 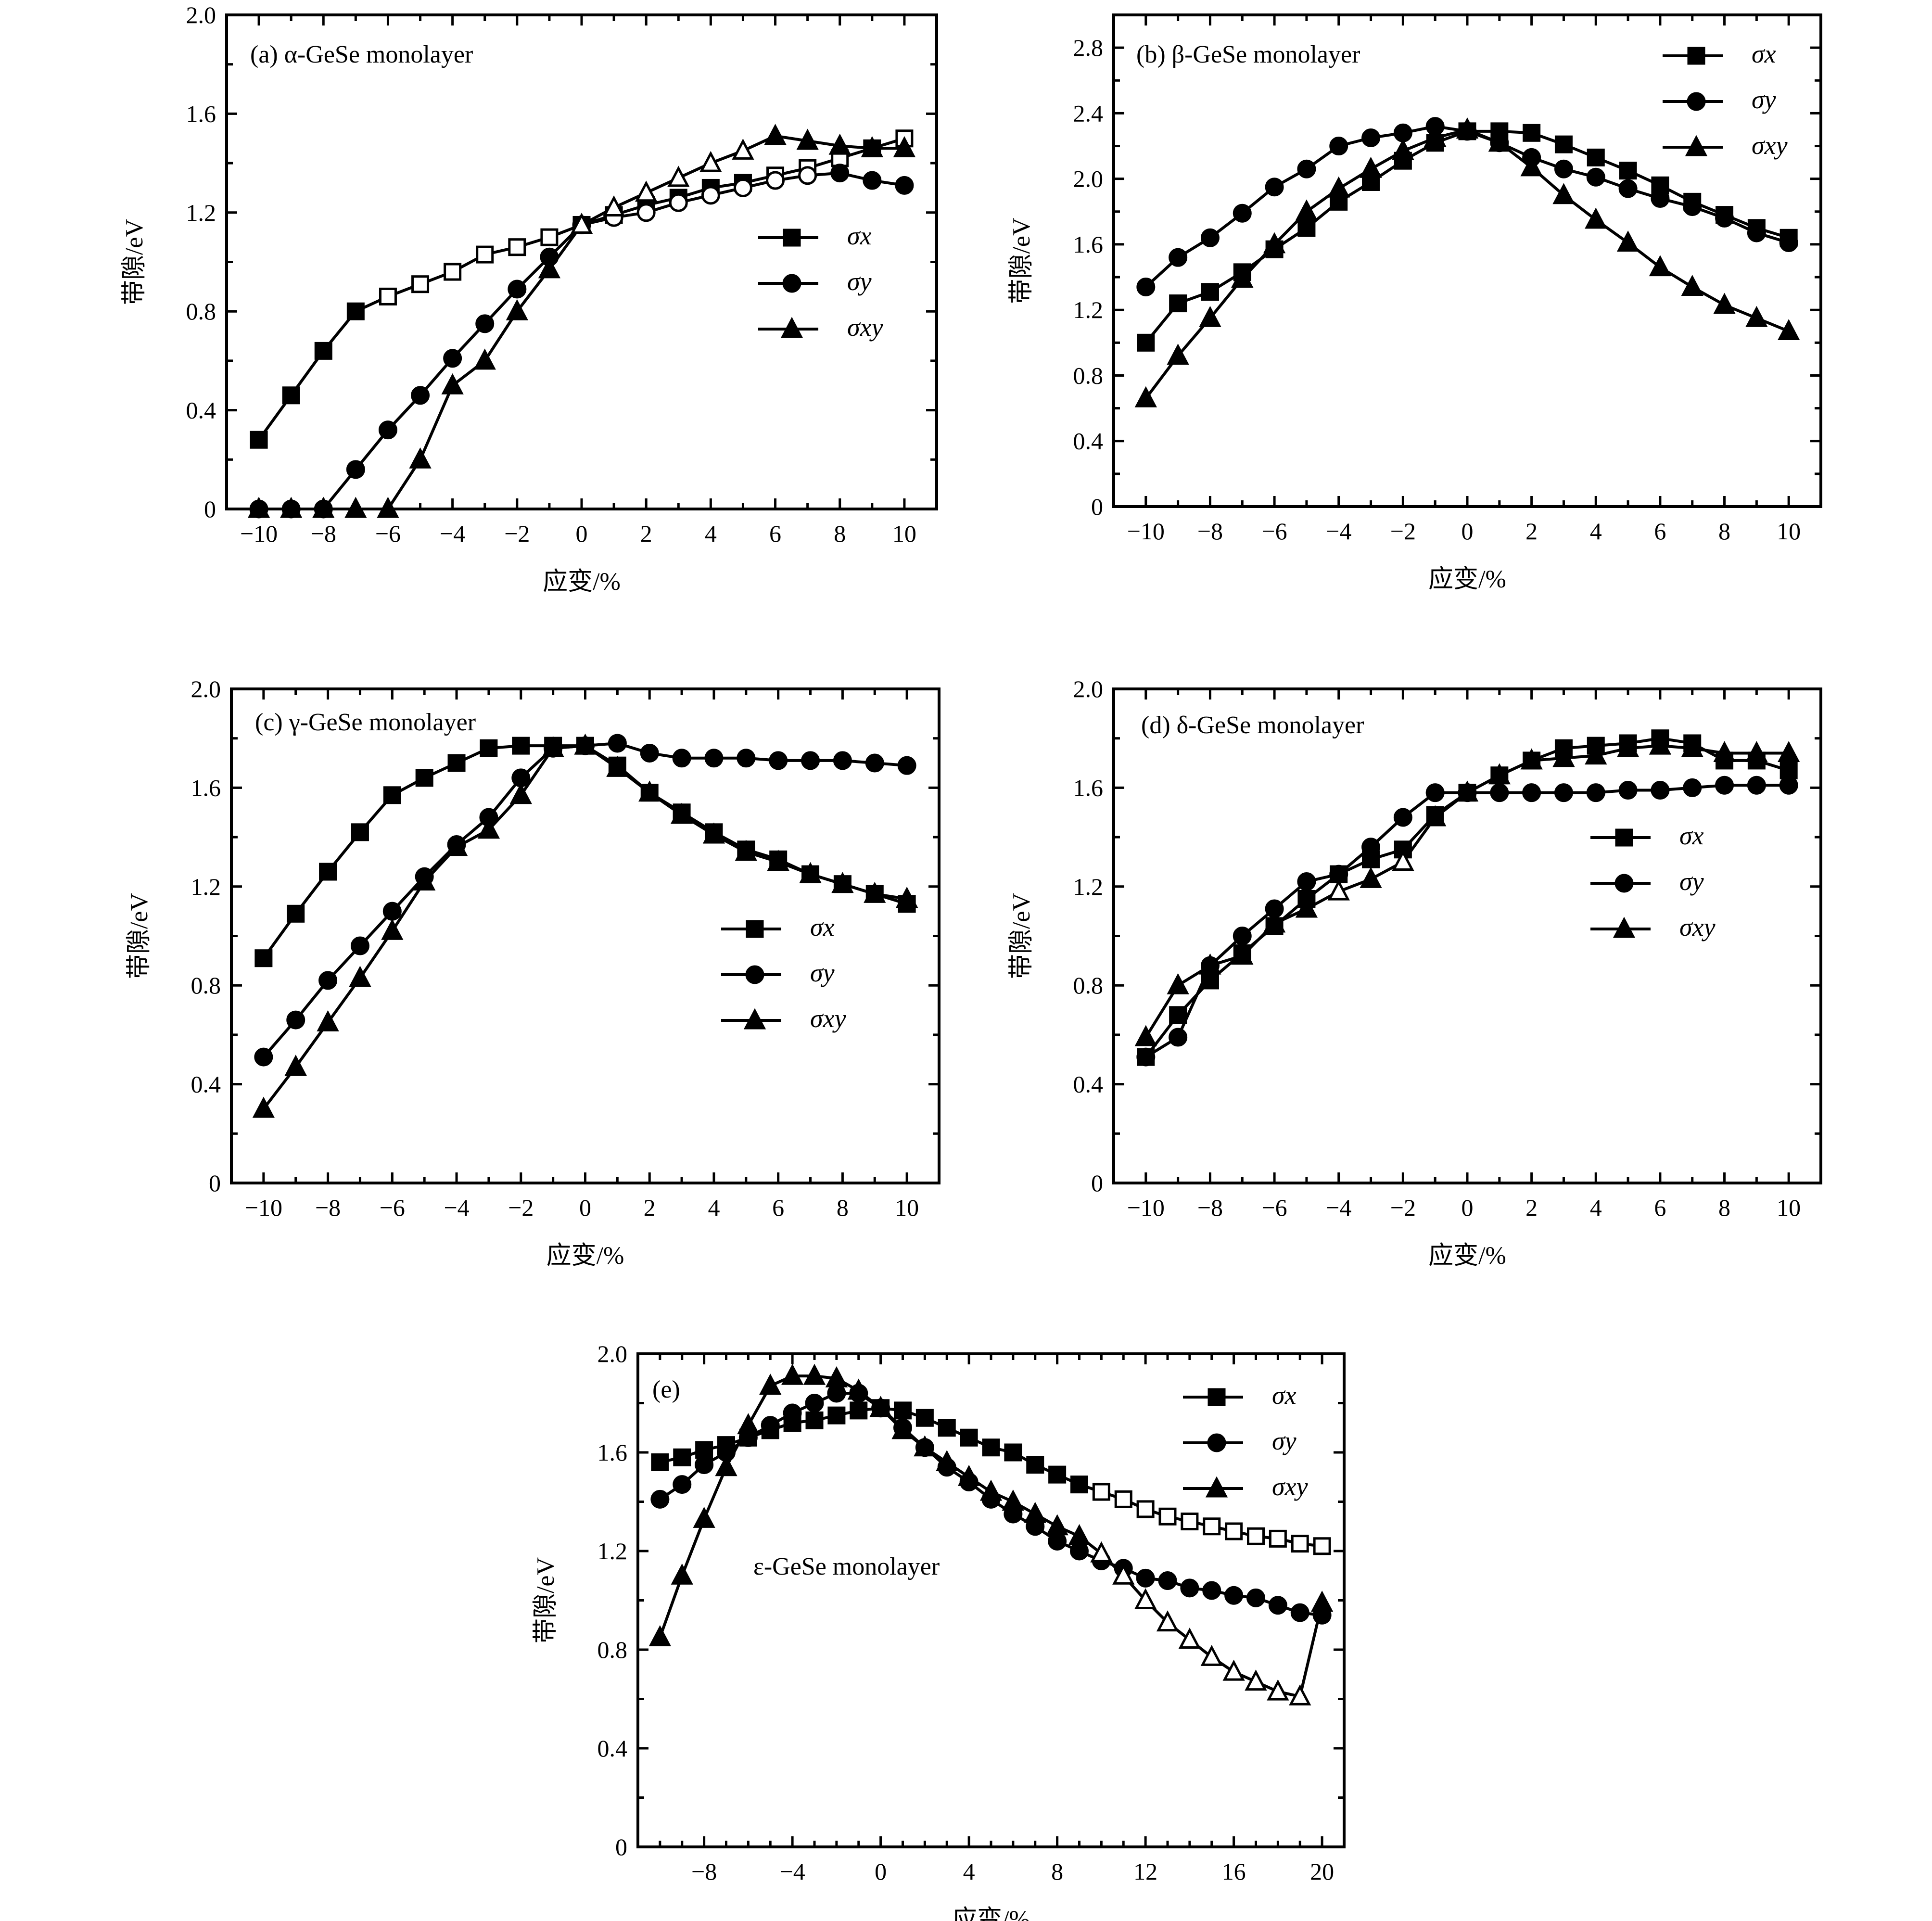 I want to click on y-tick-label: 1.6, so click(x=612, y=1452).